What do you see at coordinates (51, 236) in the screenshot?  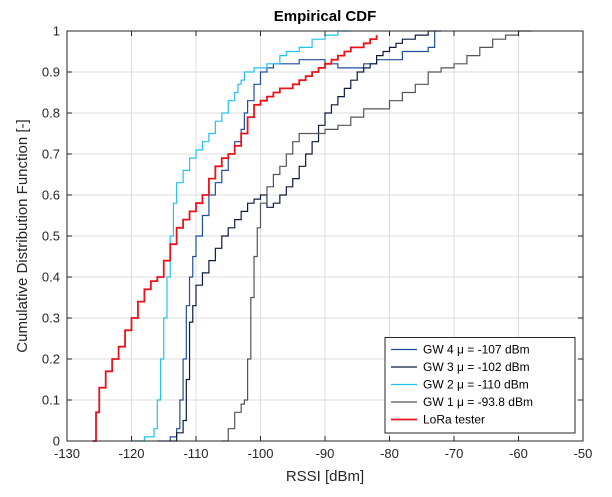 I see `y-tick-label: 0.5` at bounding box center [51, 236].